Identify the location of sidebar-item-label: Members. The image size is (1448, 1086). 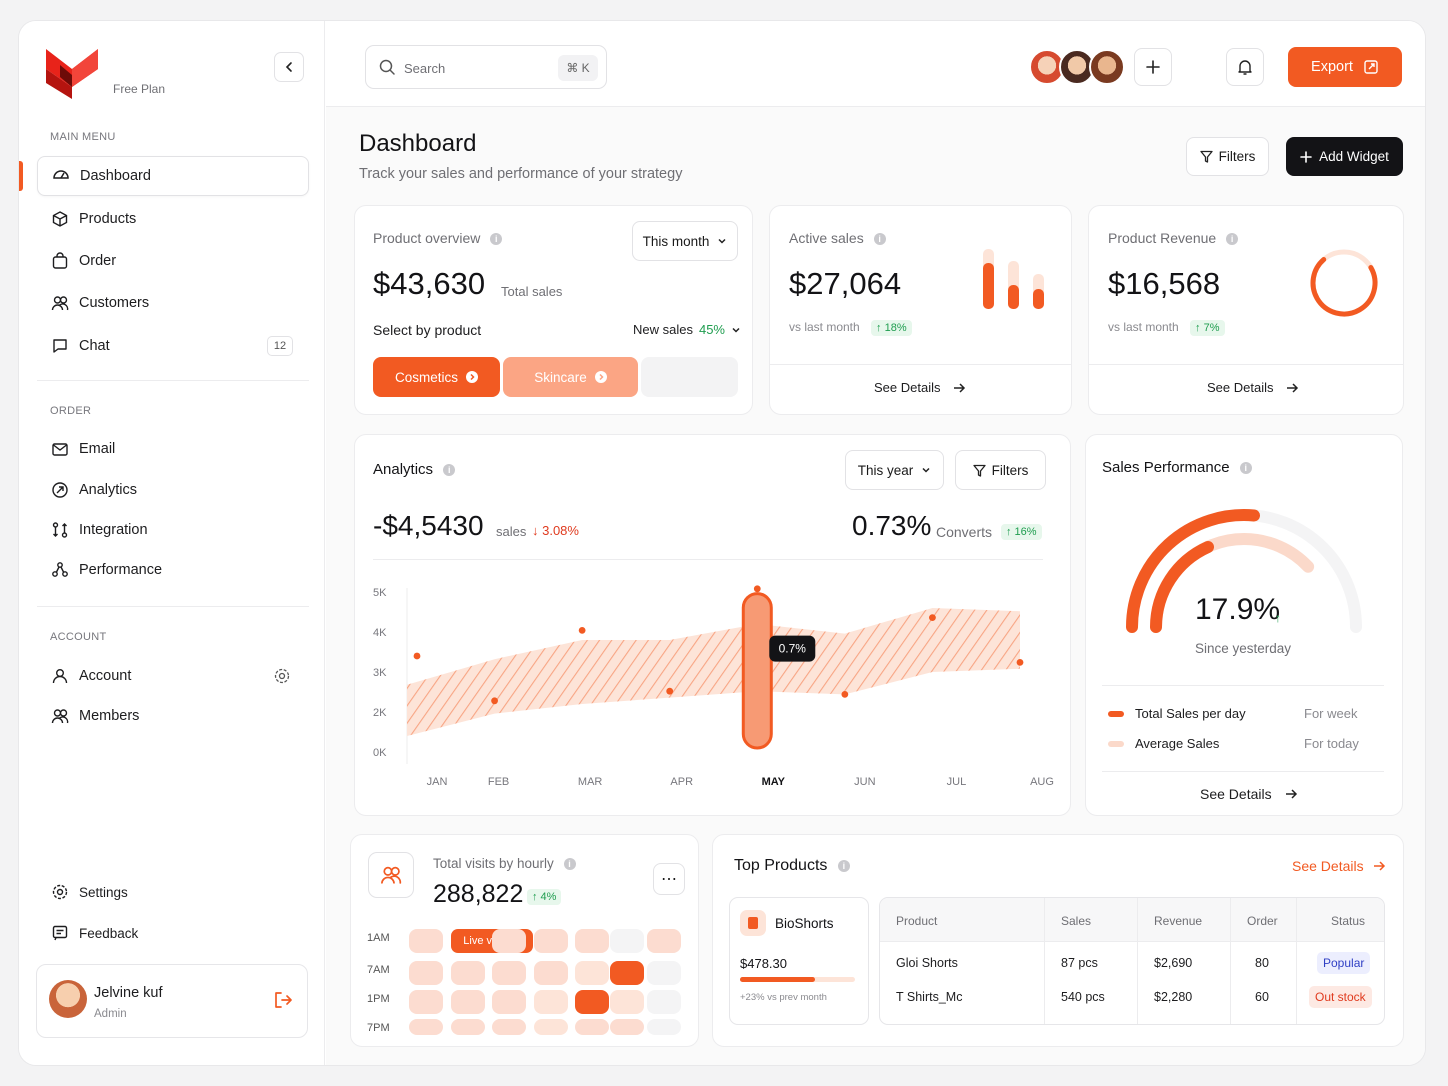
(109, 716).